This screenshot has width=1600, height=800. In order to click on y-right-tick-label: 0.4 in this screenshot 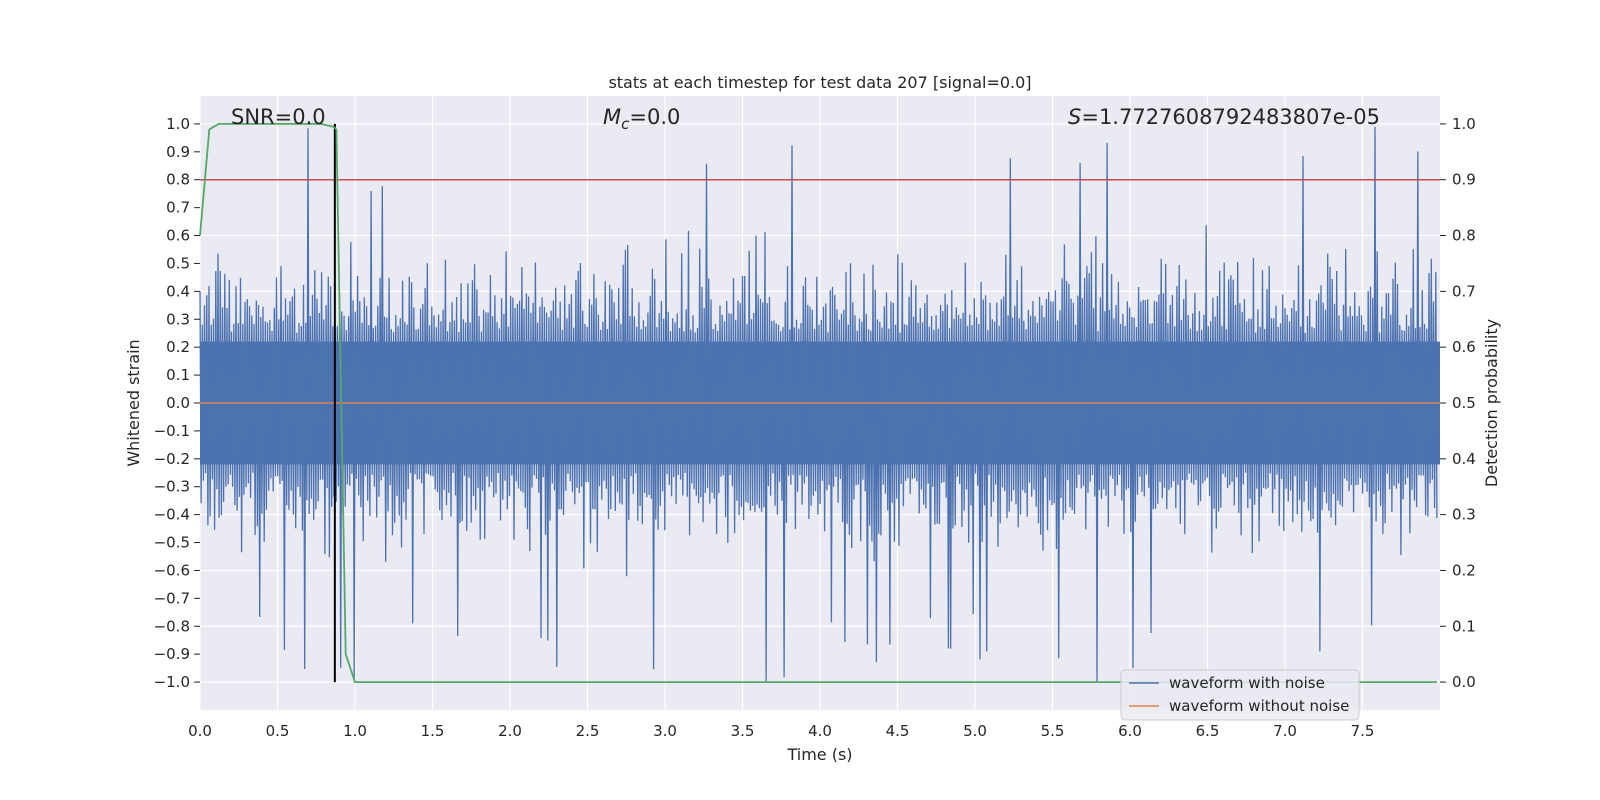, I will do `click(1464, 459)`.